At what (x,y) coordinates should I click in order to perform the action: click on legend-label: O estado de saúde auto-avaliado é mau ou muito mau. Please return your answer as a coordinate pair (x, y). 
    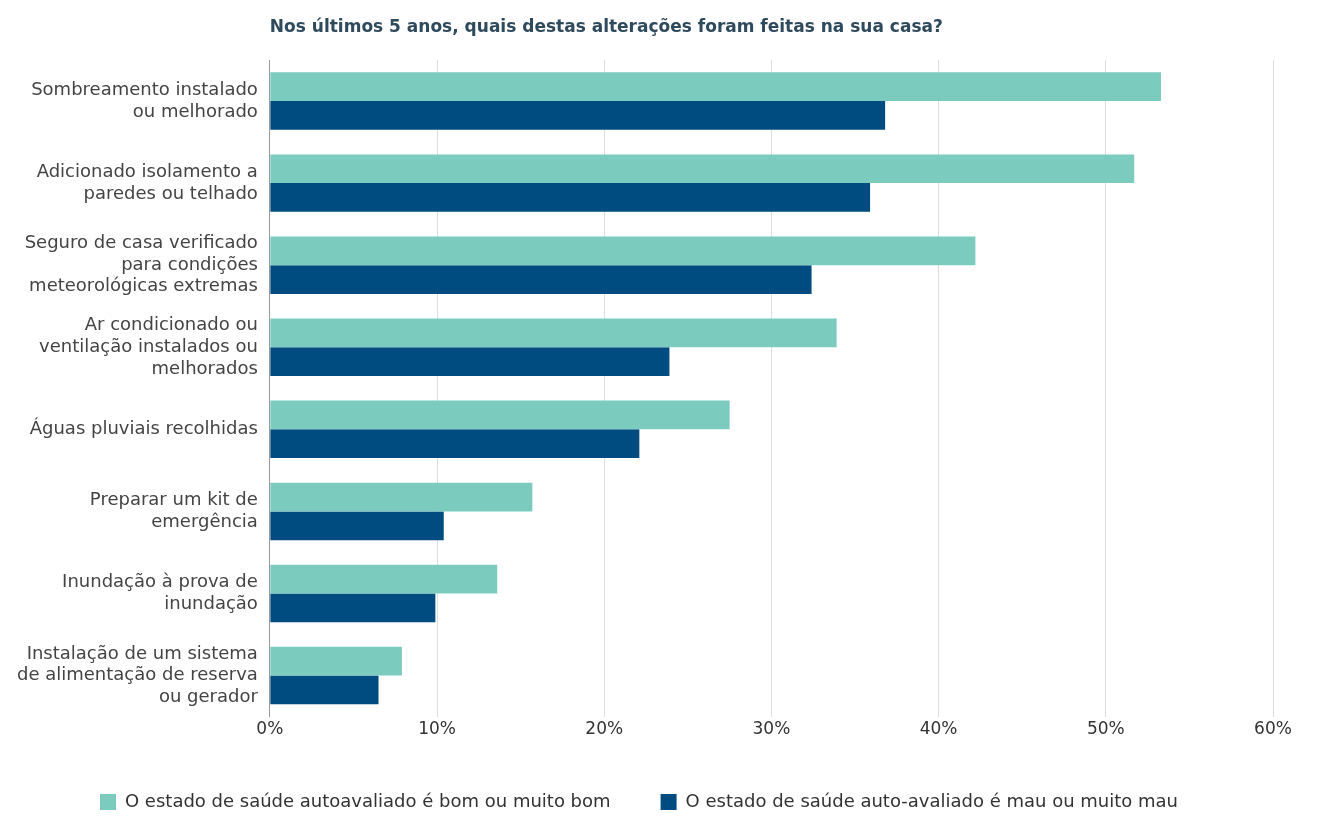
    Looking at the image, I should click on (932, 800).